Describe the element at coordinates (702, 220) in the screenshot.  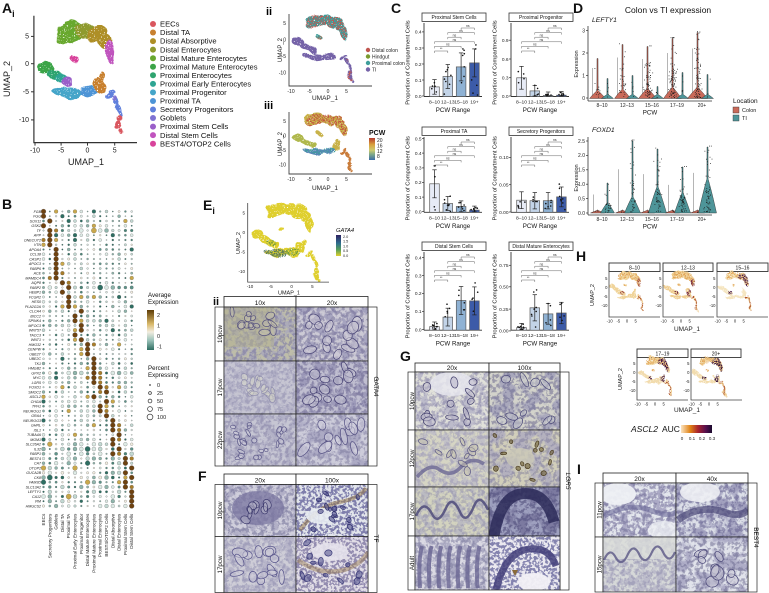
I see `svg-text: 20+` at that location.